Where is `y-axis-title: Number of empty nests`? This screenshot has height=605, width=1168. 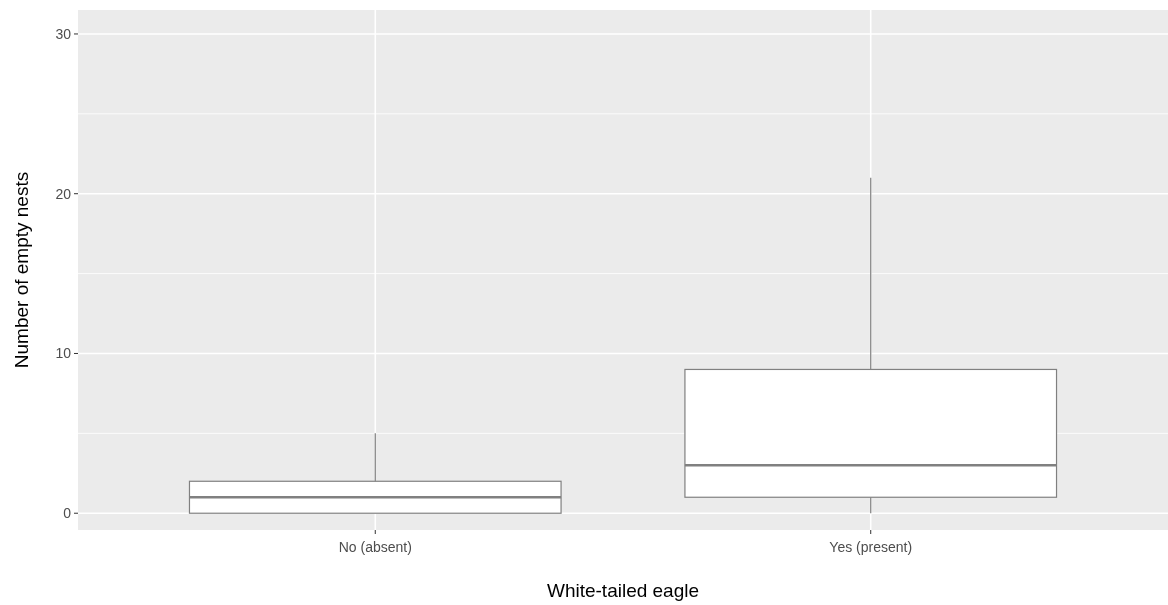
y-axis-title: Number of empty nests is located at coordinates (21, 270).